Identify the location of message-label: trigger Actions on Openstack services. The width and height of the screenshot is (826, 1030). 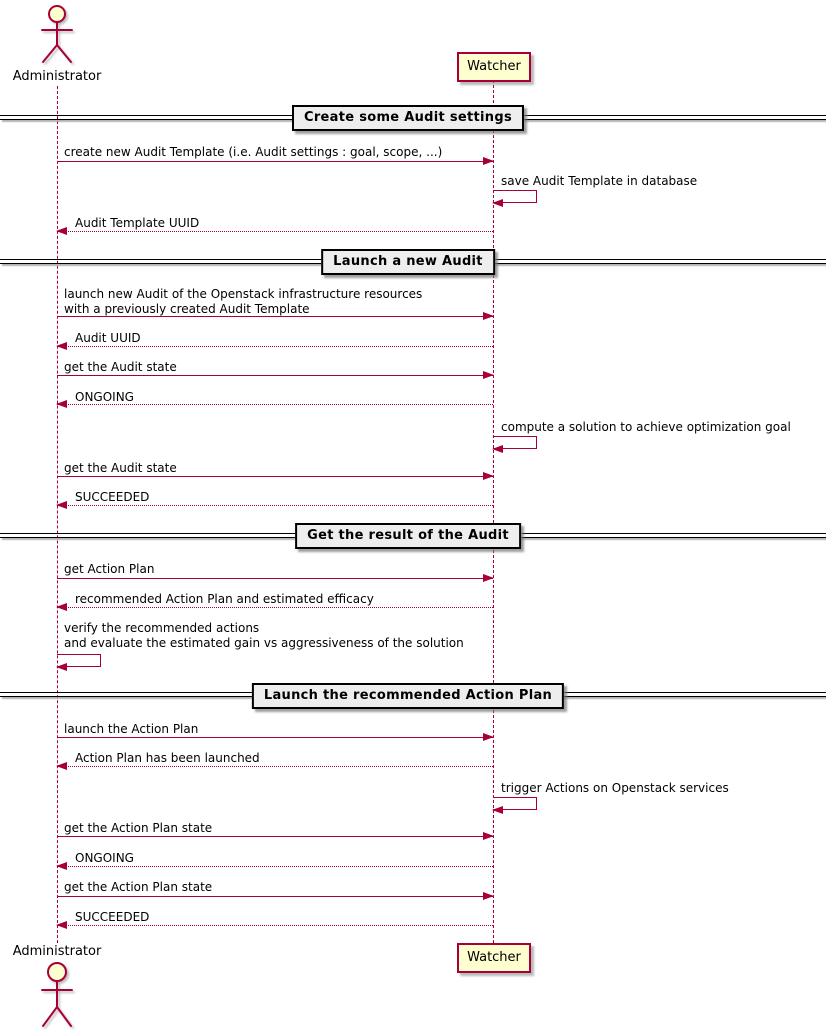
(615, 788).